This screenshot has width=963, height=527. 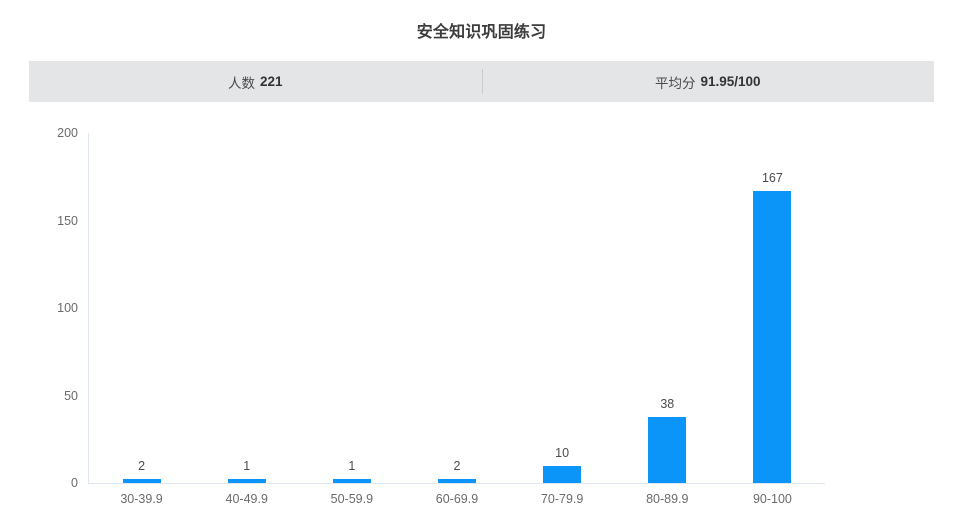 I want to click on y-axis-tick: 50, so click(x=71, y=395).